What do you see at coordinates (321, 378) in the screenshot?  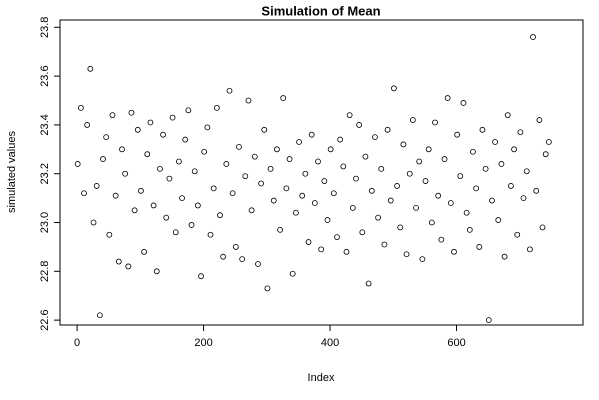 I see `x-axis-label: Index` at bounding box center [321, 378].